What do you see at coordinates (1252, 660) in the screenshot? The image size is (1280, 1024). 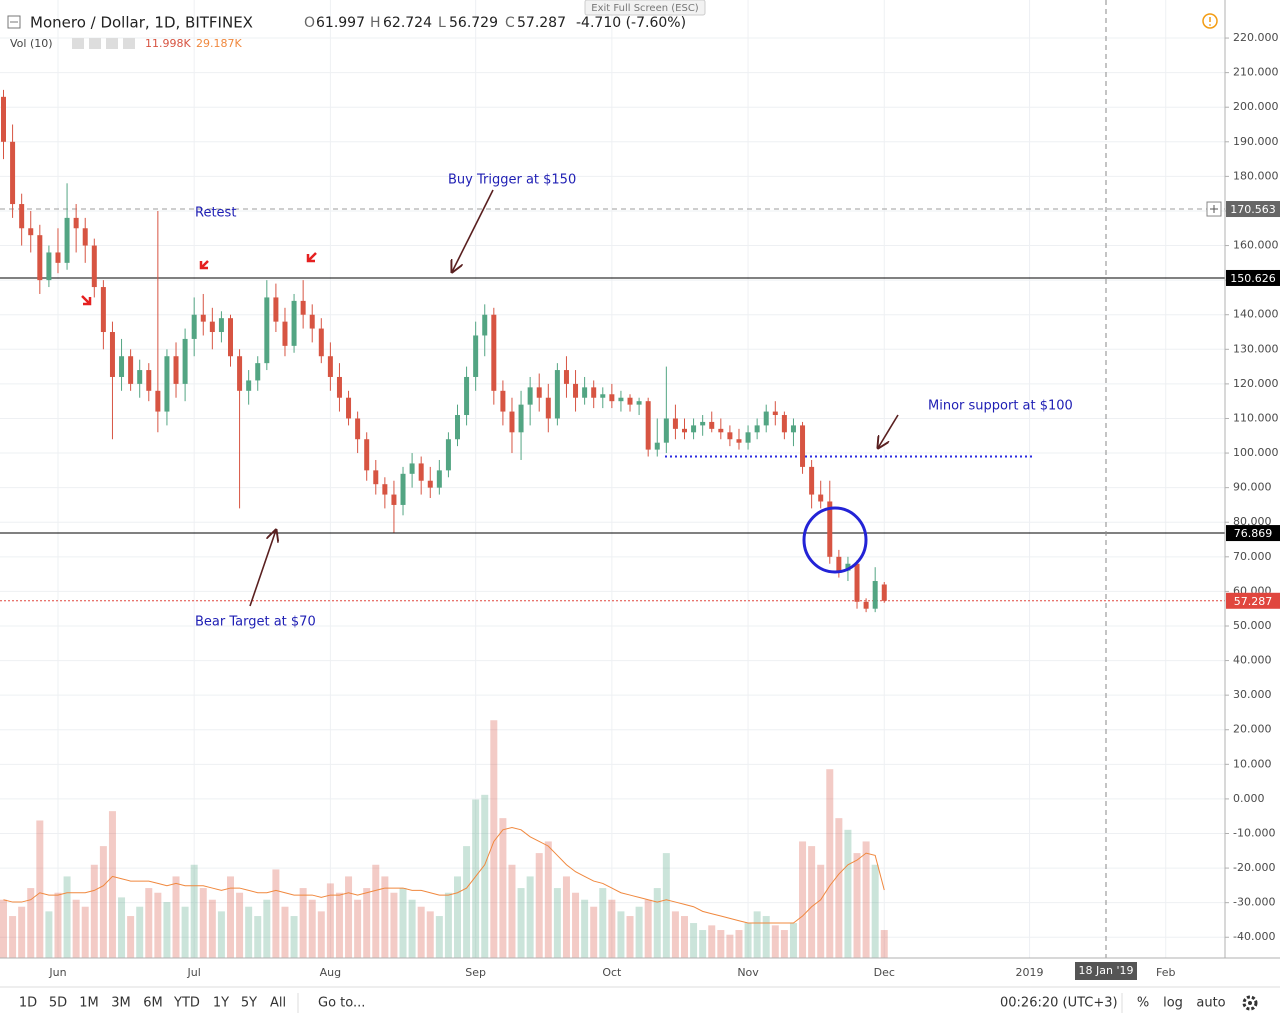 I see `y-tick-label: 40.000` at bounding box center [1252, 660].